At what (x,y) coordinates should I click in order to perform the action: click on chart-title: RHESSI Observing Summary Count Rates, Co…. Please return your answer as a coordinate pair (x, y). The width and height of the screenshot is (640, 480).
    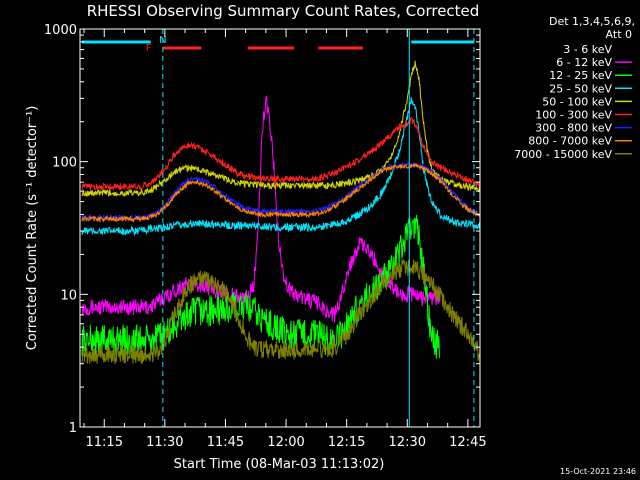
    Looking at the image, I should click on (283, 11).